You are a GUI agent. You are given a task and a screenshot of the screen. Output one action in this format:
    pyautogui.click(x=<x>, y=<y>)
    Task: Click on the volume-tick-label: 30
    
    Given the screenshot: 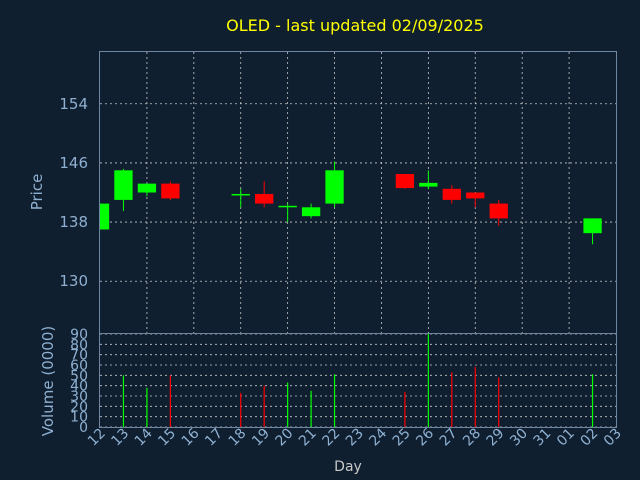 What is the action you would take?
    pyautogui.click(x=79, y=397)
    